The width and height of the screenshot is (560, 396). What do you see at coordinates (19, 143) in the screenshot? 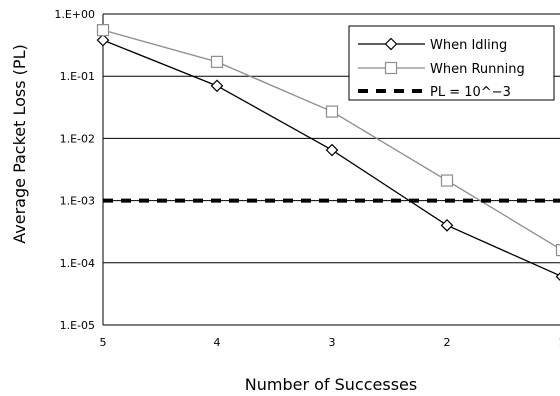
I see `y-axis-title: Average Packet Loss (PL)` at bounding box center [19, 143].